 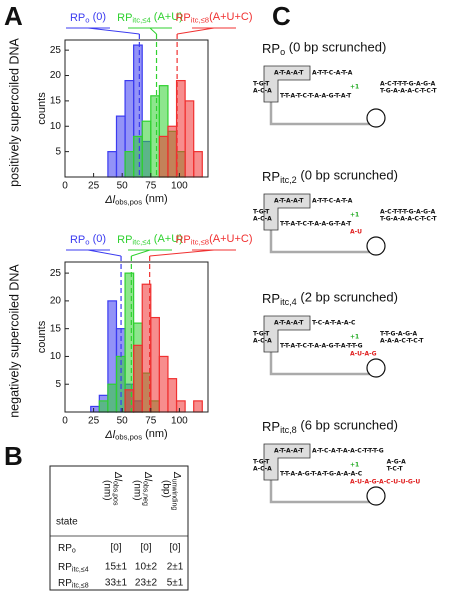 What do you see at coordinates (316, 224) in the screenshot?
I see `sequence: T-T-A-T-C-T-A-A-G-T-A-T` at bounding box center [316, 224].